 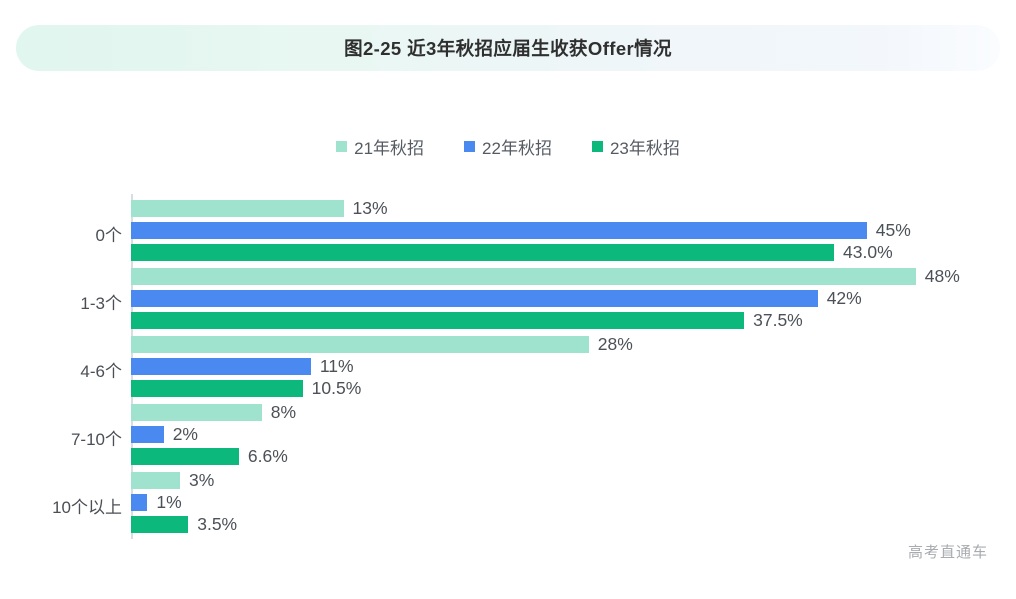 I want to click on bar-value-label: 45%, so click(x=893, y=229).